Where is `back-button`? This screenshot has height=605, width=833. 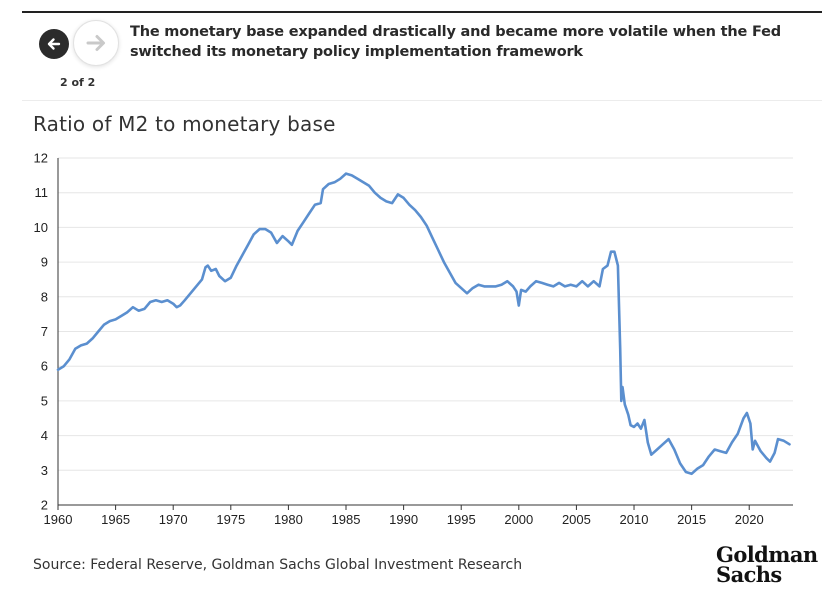
back-button is located at coordinates (54, 44).